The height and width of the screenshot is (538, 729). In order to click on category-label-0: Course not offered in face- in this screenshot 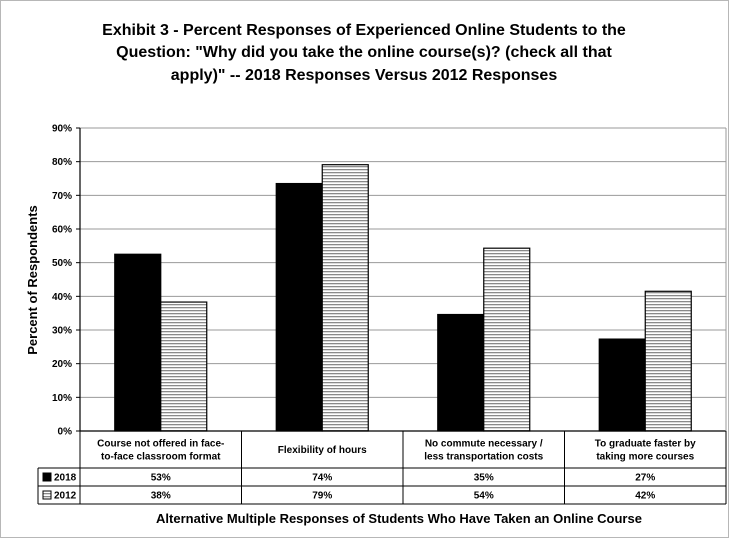, I will do `click(160, 444)`.